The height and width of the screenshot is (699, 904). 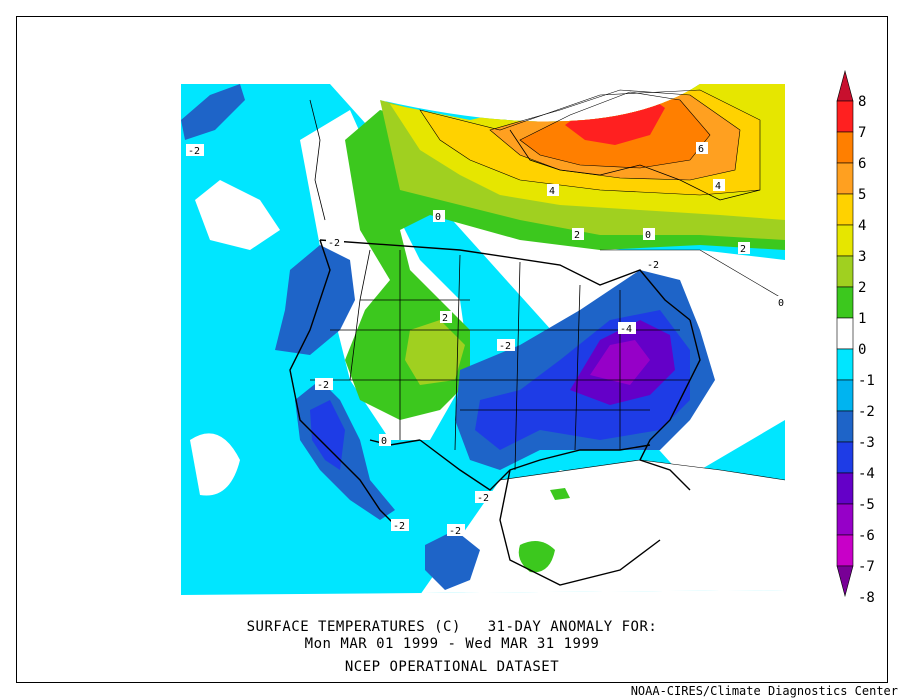 I want to click on legend-label: 5, so click(x=862, y=195).